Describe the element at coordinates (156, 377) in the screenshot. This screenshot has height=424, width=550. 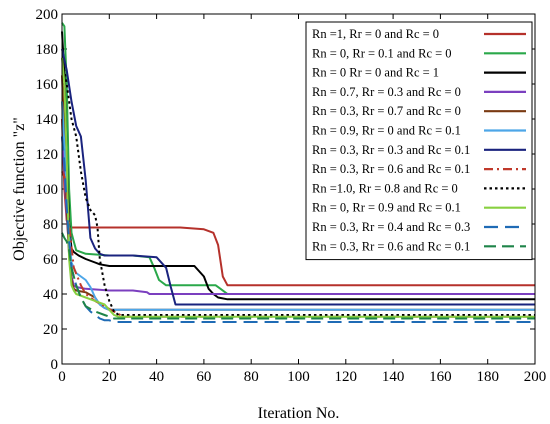
I see `x-tick-label-2: 40` at that location.